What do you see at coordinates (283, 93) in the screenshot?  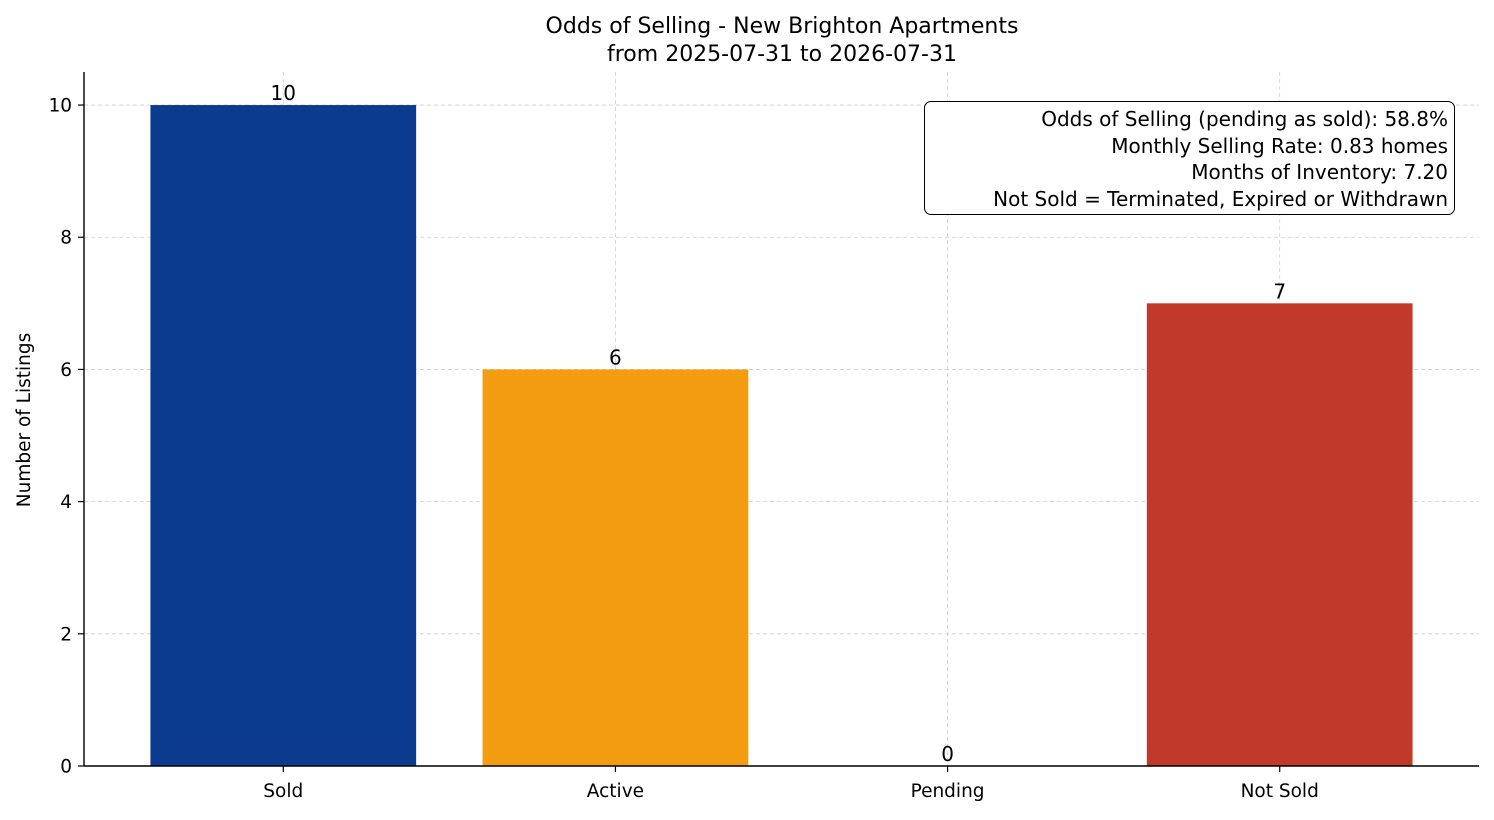 I see `bar-value-label: 10` at bounding box center [283, 93].